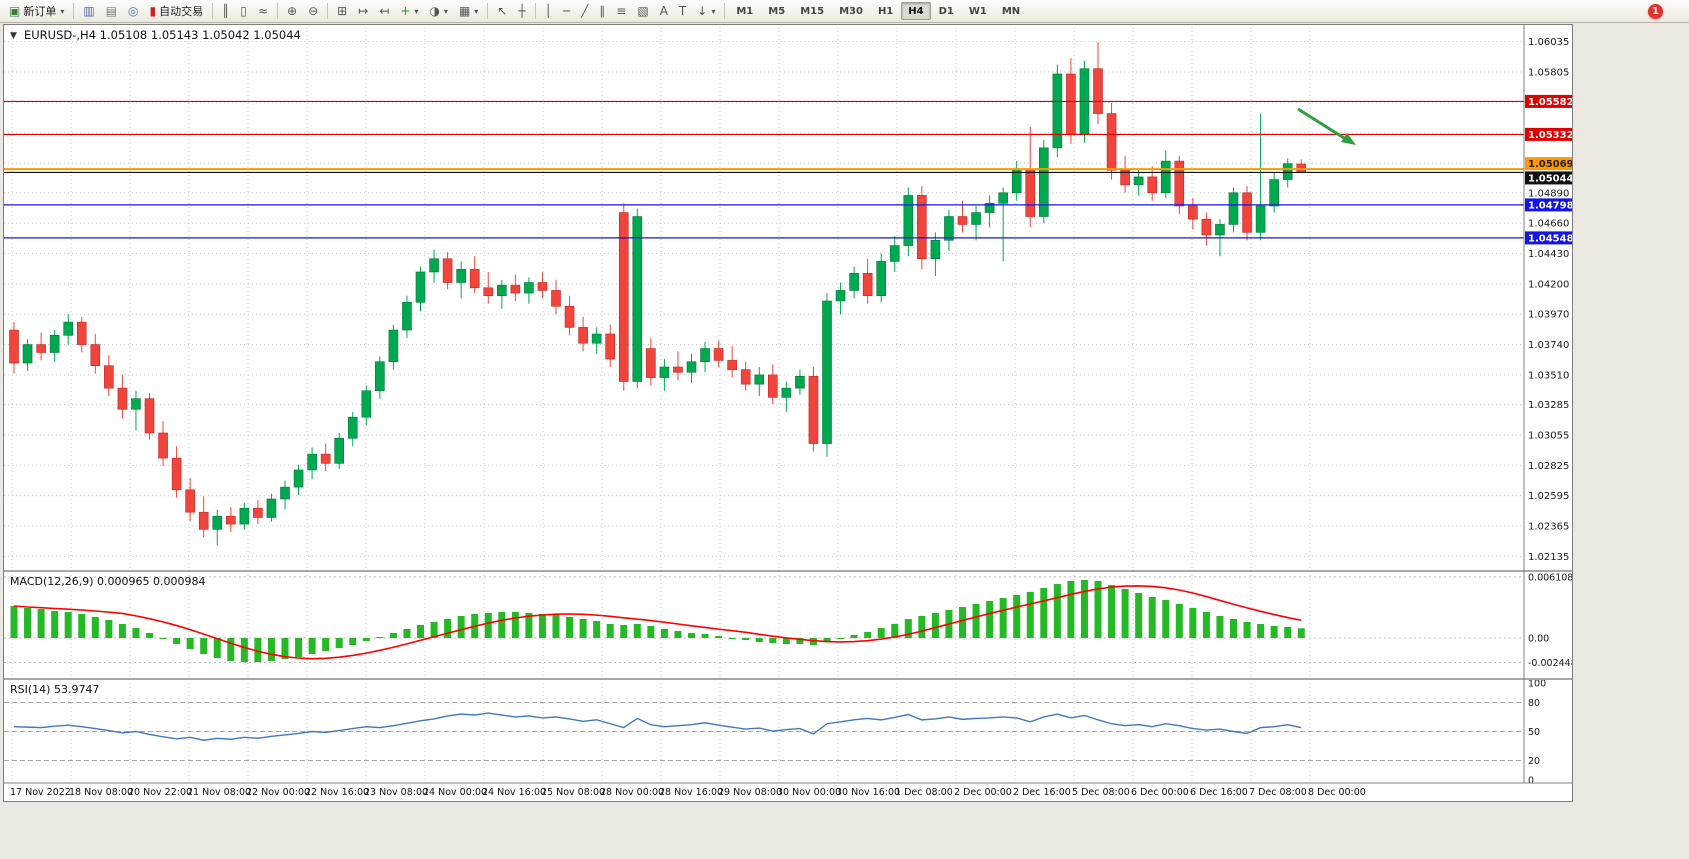 This screenshot has height=859, width=1689. Describe the element at coordinates (15, 11) in the screenshot. I see `new-order-icon: ▣` at that location.